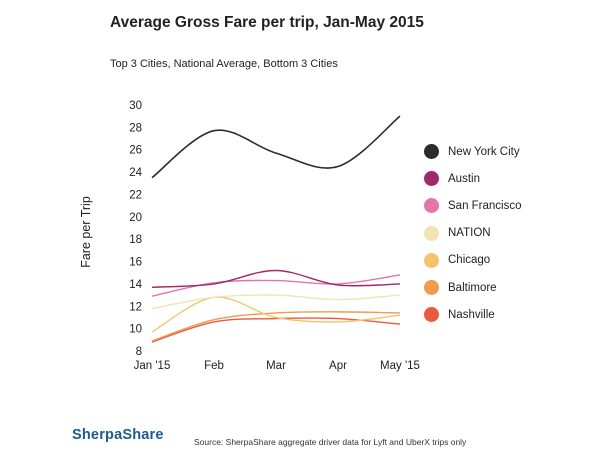 The width and height of the screenshot is (596, 464). What do you see at coordinates (276, 278) in the screenshot?
I see `series-line-austin` at bounding box center [276, 278].